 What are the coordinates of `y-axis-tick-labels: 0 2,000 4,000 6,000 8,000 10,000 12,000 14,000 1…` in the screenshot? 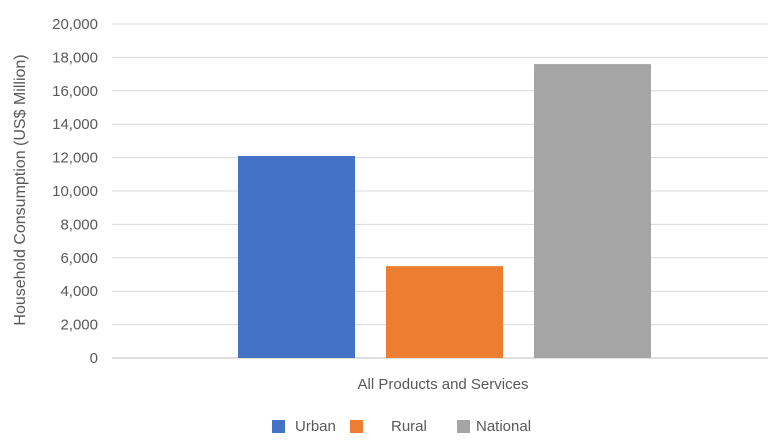 It's located at (75, 191).